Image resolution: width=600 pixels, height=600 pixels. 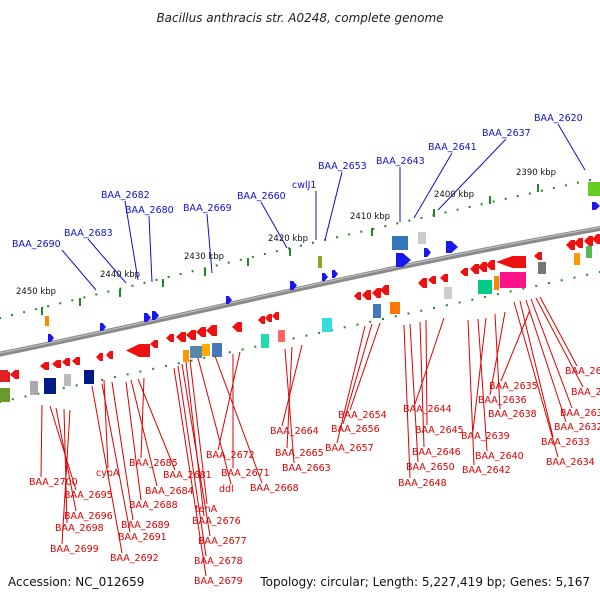 What do you see at coordinates (74, 549) in the screenshot?
I see `gene-label-reverse: BAA_2699` at bounding box center [74, 549].